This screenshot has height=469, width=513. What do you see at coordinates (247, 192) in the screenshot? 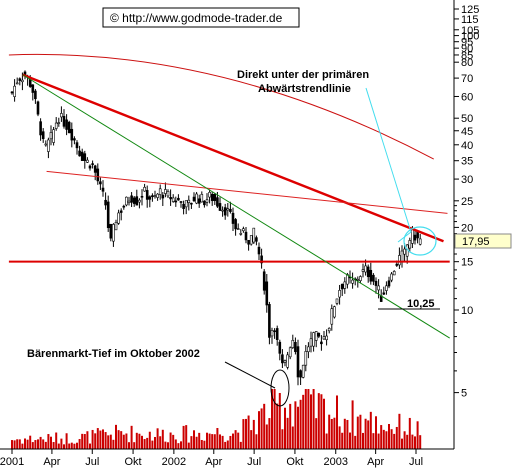
I see `trendline-red-thin-lower` at bounding box center [247, 192].